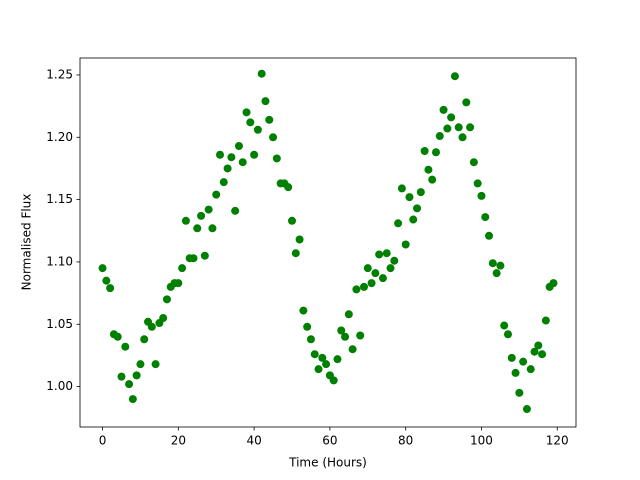 The height and width of the screenshot is (480, 640). Describe the element at coordinates (27, 242) in the screenshot. I see `y-axis-label: Normalised Flux` at that location.